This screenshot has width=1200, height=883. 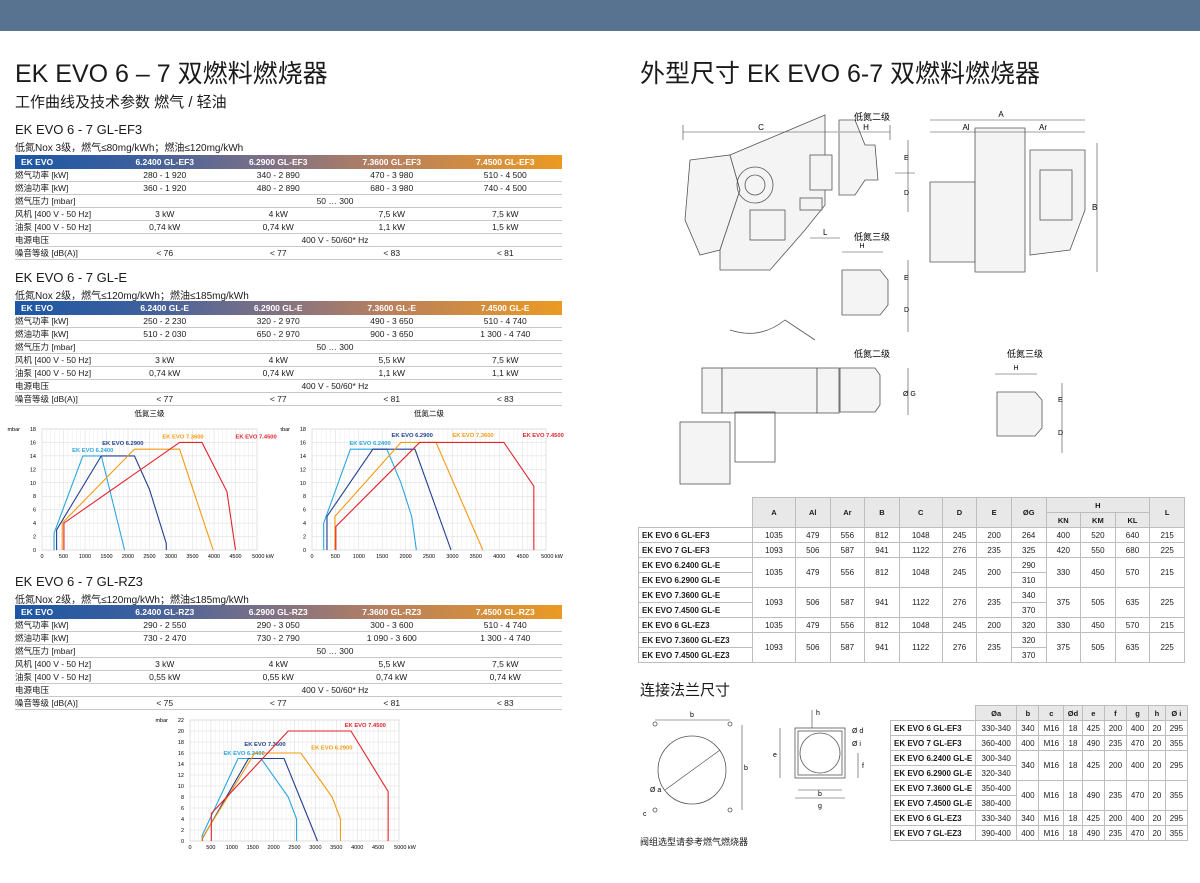 I want to click on flange-title: 连接法兰尺寸, so click(x=685, y=690).